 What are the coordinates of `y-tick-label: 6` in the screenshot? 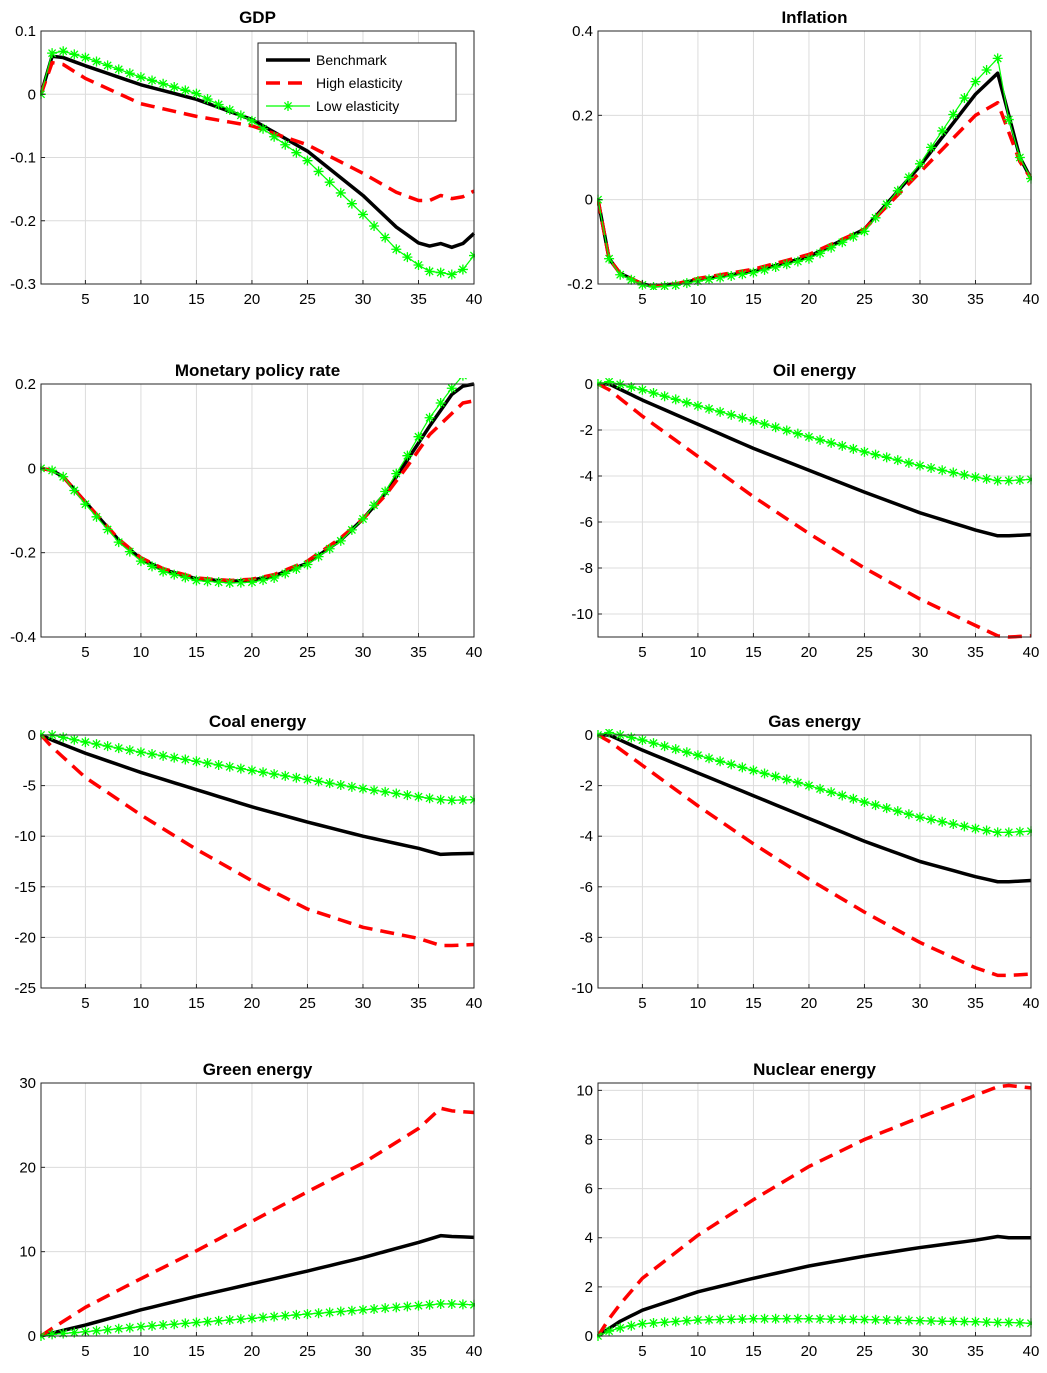 It's located at (589, 1189).